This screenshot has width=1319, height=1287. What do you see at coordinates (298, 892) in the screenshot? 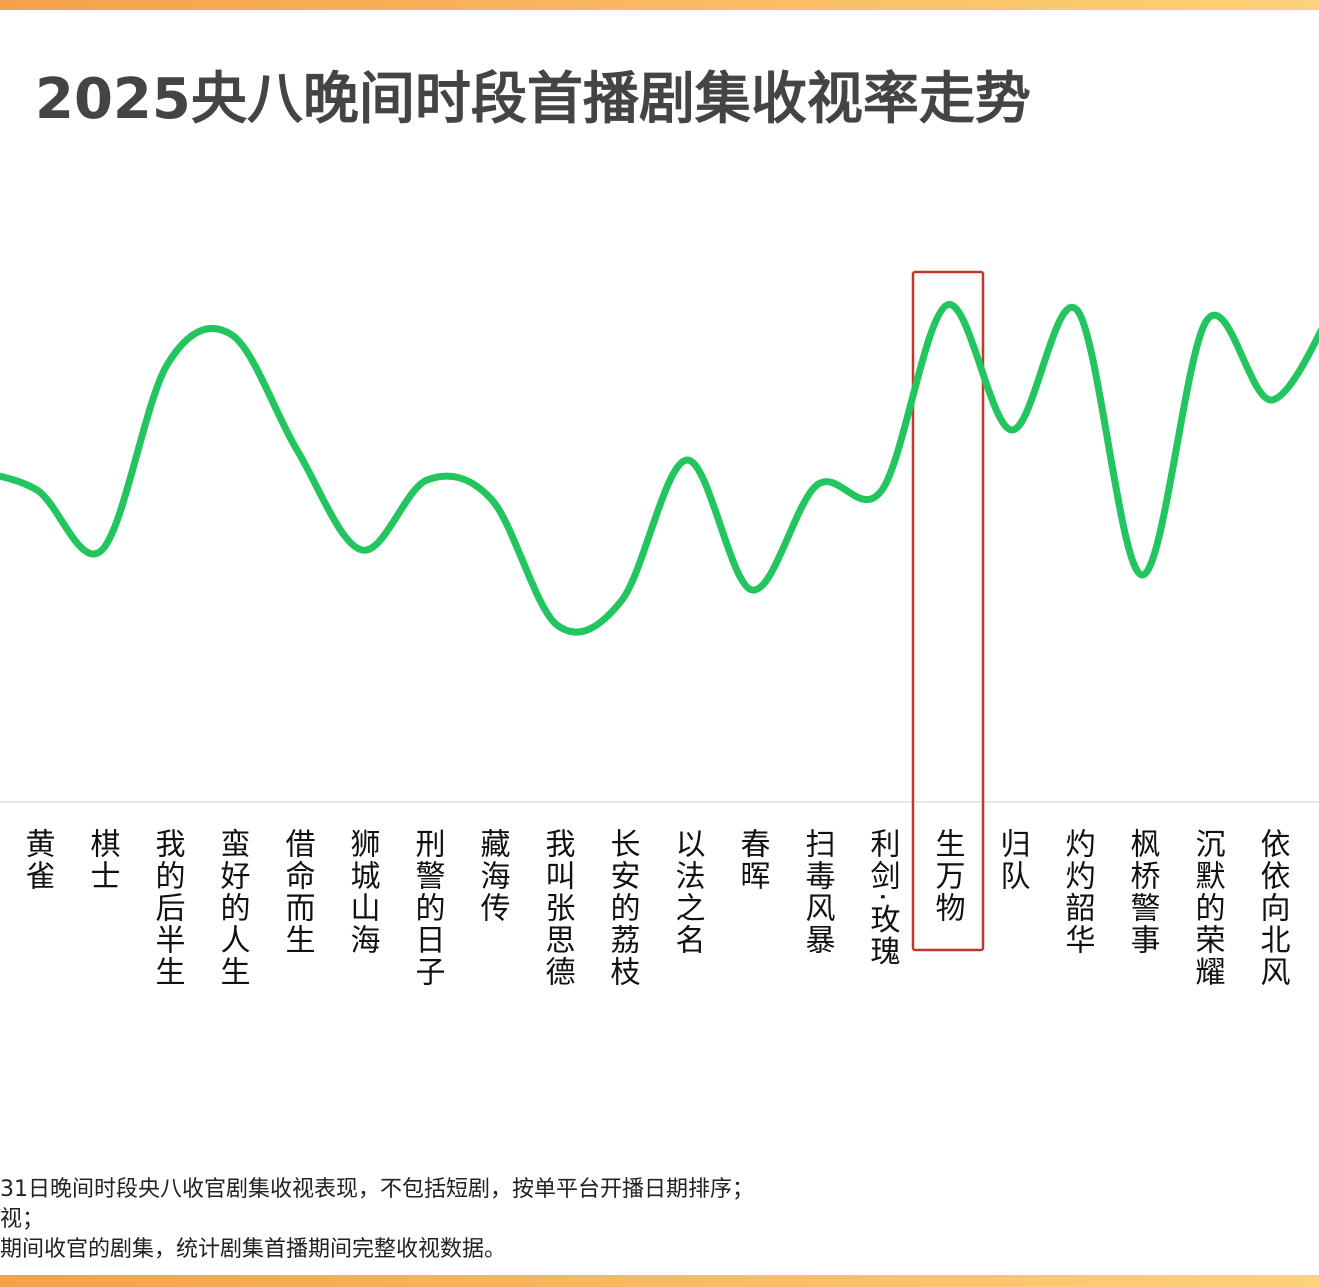
I see `x-tick-label: 借命而生` at bounding box center [298, 892].